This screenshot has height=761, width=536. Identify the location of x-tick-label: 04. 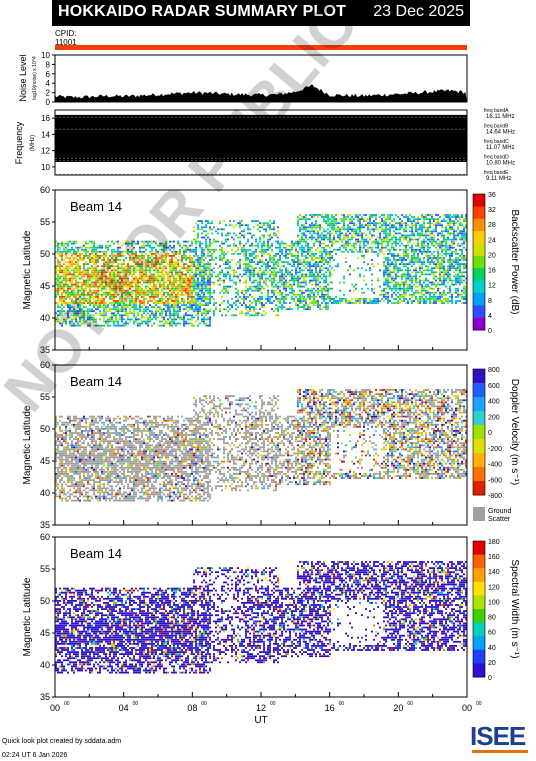
(124, 708).